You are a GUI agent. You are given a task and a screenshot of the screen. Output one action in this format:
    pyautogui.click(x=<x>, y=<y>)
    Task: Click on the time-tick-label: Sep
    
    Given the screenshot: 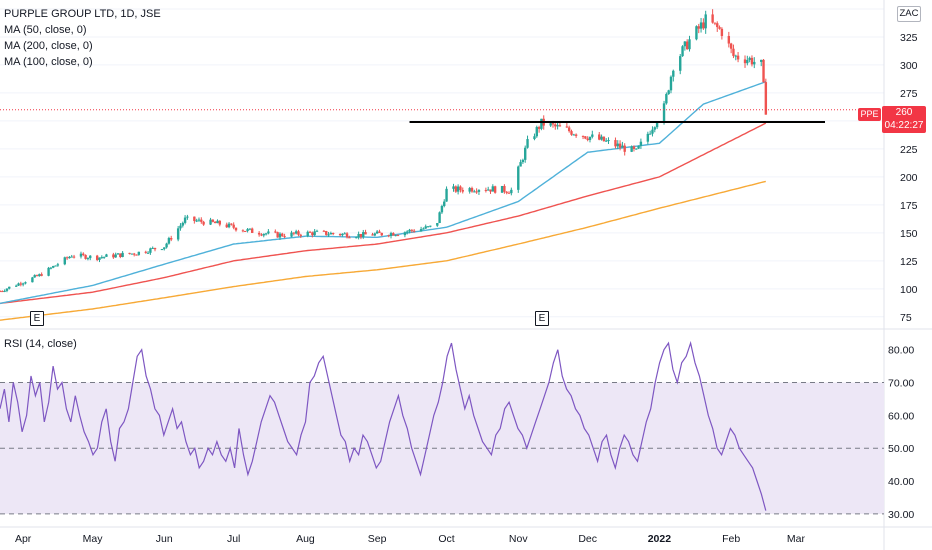 What is the action you would take?
    pyautogui.click(x=377, y=539)
    